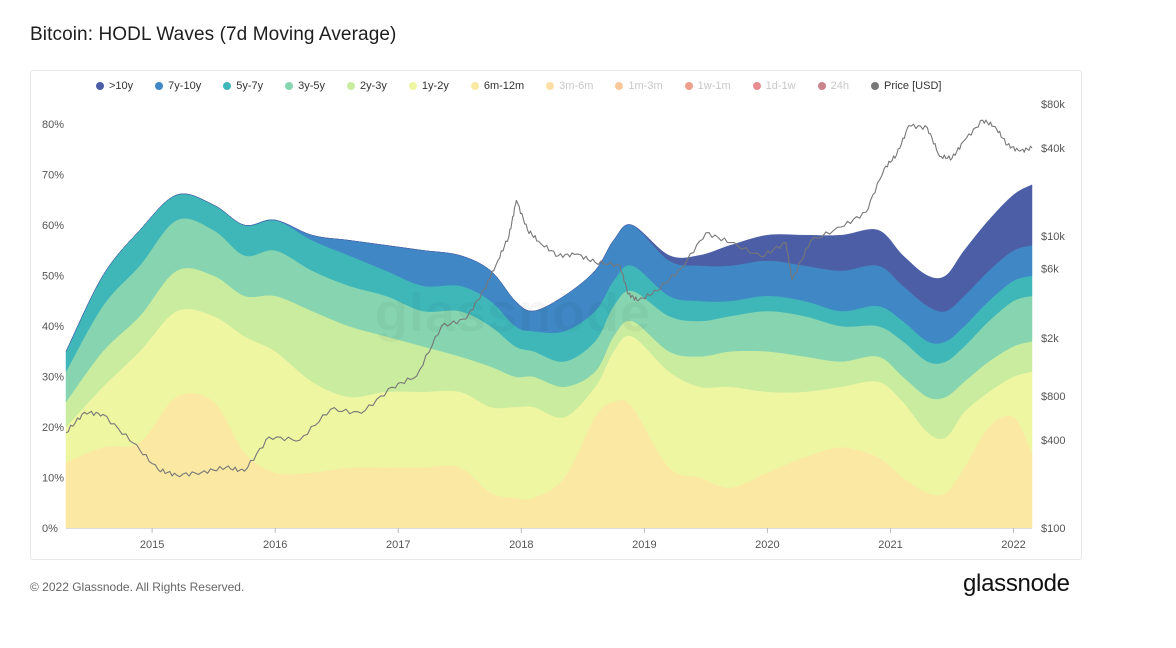 The image size is (1176, 648). I want to click on legend-item: 3m-6m, so click(569, 86).